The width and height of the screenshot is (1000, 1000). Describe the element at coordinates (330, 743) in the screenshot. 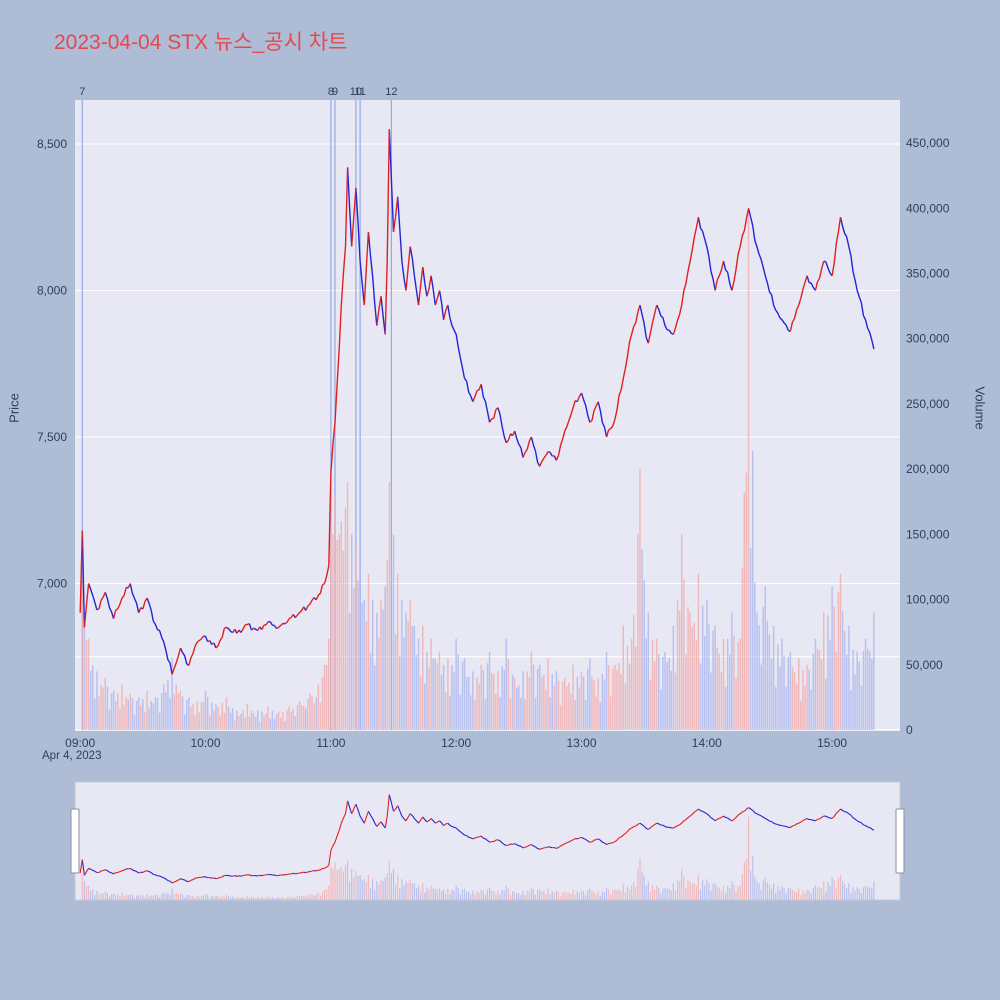

I see `x-tick-label: 11:00` at that location.